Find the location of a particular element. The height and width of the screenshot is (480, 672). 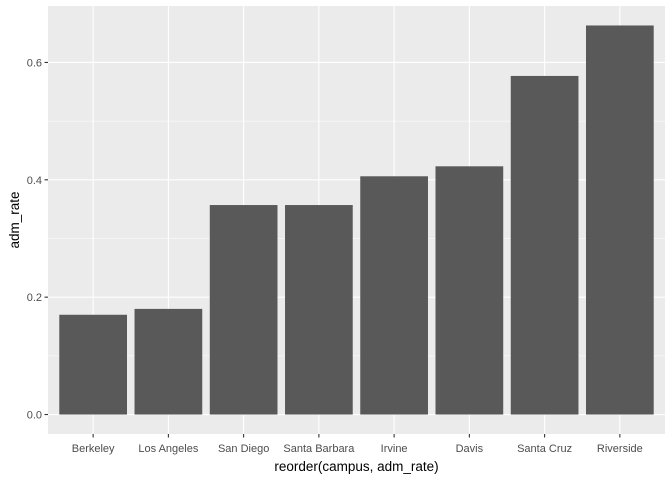

bar-davis is located at coordinates (469, 290).